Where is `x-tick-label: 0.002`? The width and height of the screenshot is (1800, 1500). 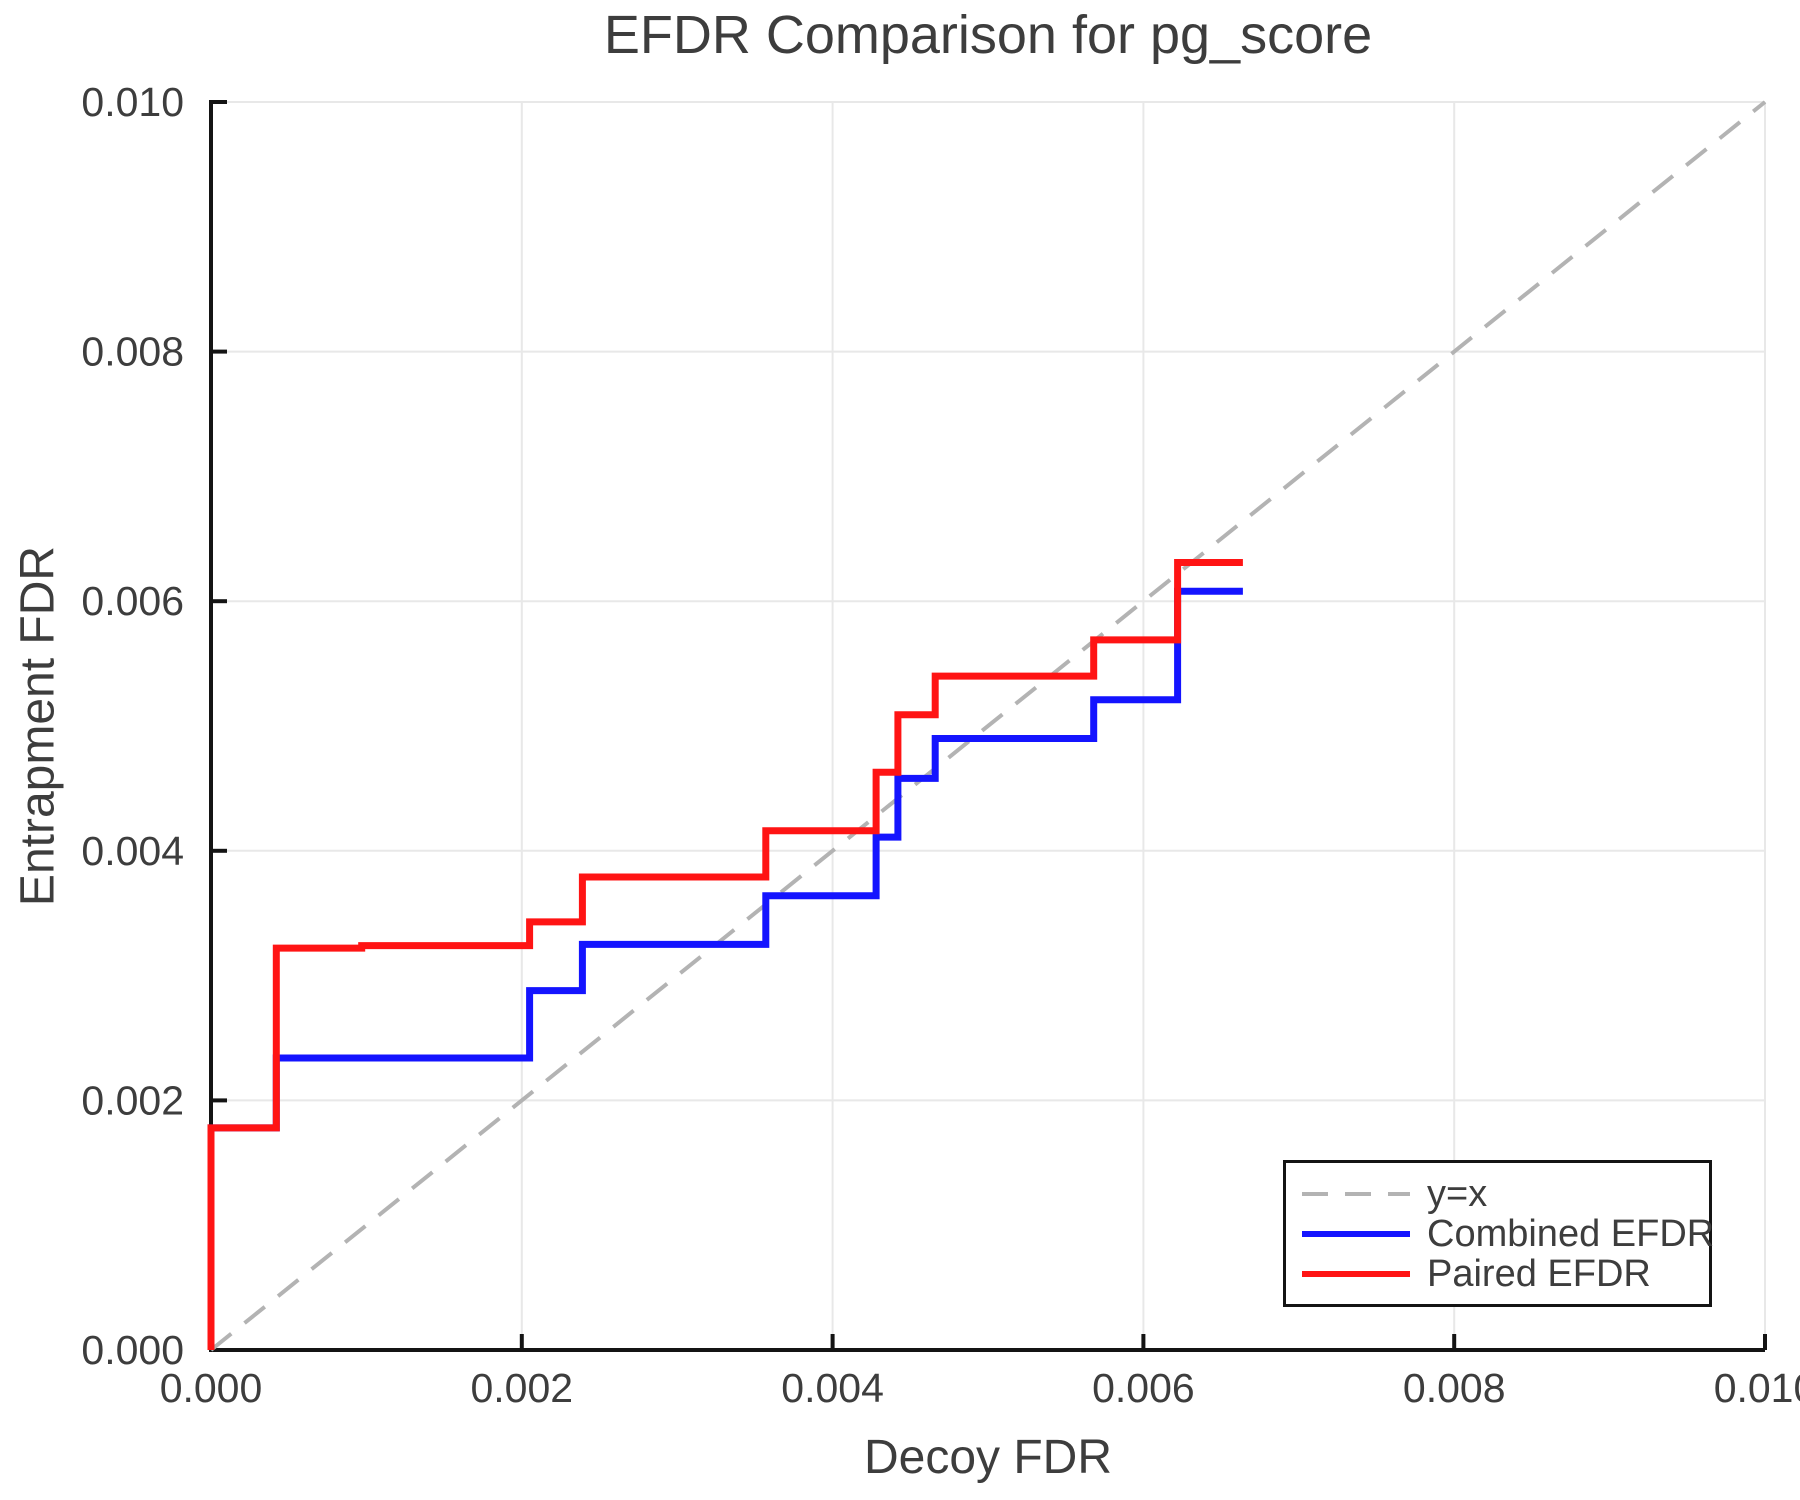 x-tick-label: 0.002 is located at coordinates (521, 1388).